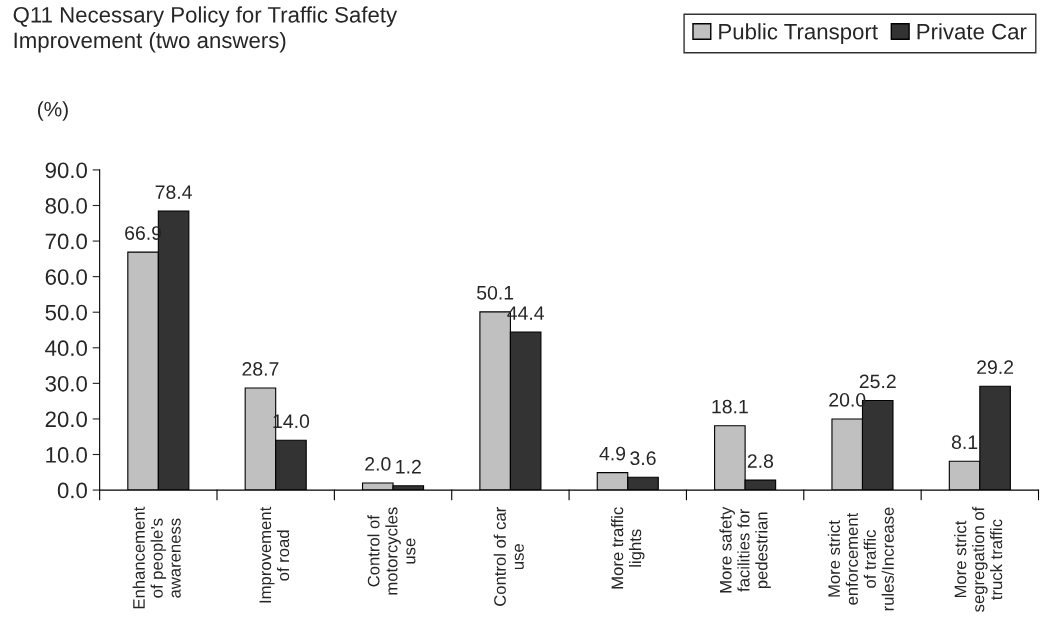 Image resolution: width=1049 pixels, height=634 pixels. What do you see at coordinates (66, 241) in the screenshot?
I see `y-tick-label: 70.0` at bounding box center [66, 241].